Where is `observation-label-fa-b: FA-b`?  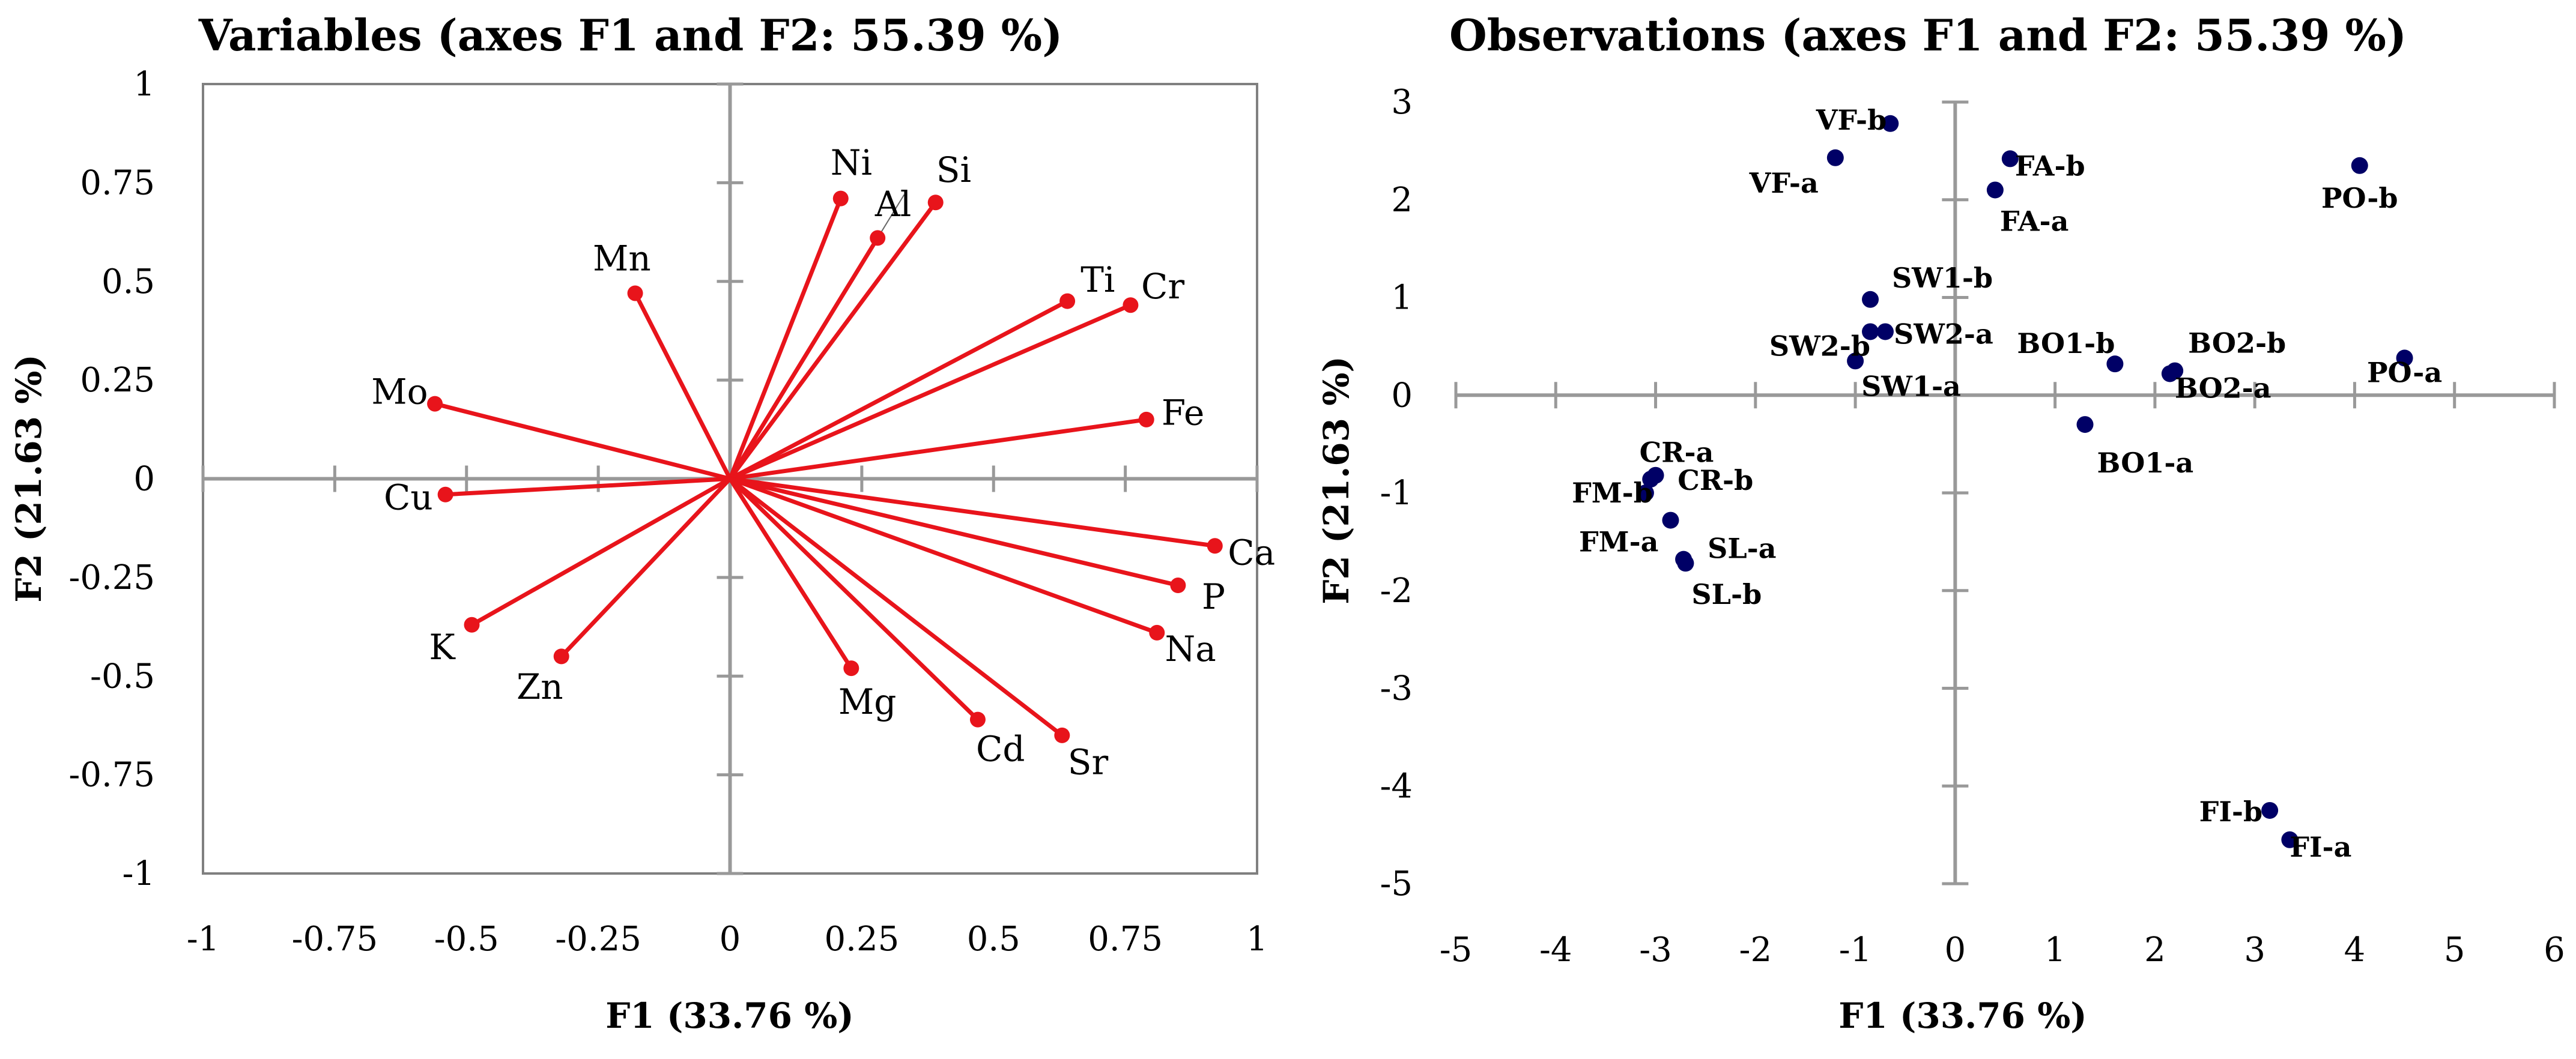
observation-label-fa-b: FA-b is located at coordinates (2050, 165).